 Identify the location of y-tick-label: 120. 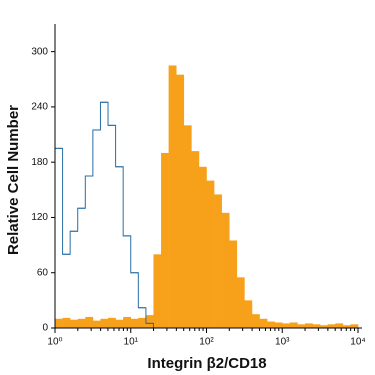
(39, 217).